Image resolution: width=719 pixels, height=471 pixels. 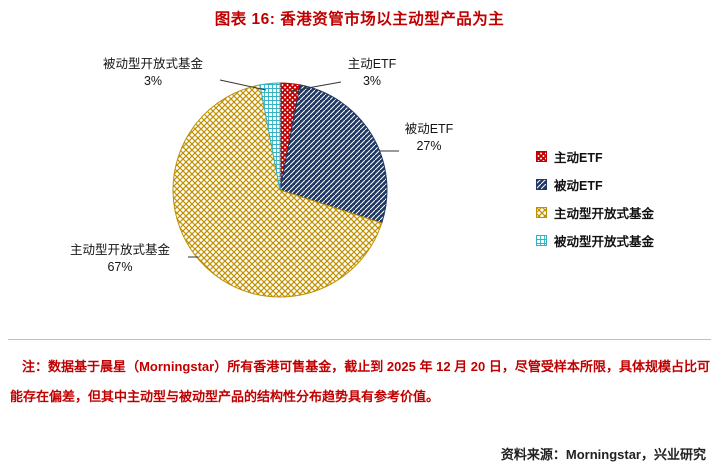 What do you see at coordinates (604, 213) in the screenshot?
I see `legend-label: 主动型开放式基金` at bounding box center [604, 213].